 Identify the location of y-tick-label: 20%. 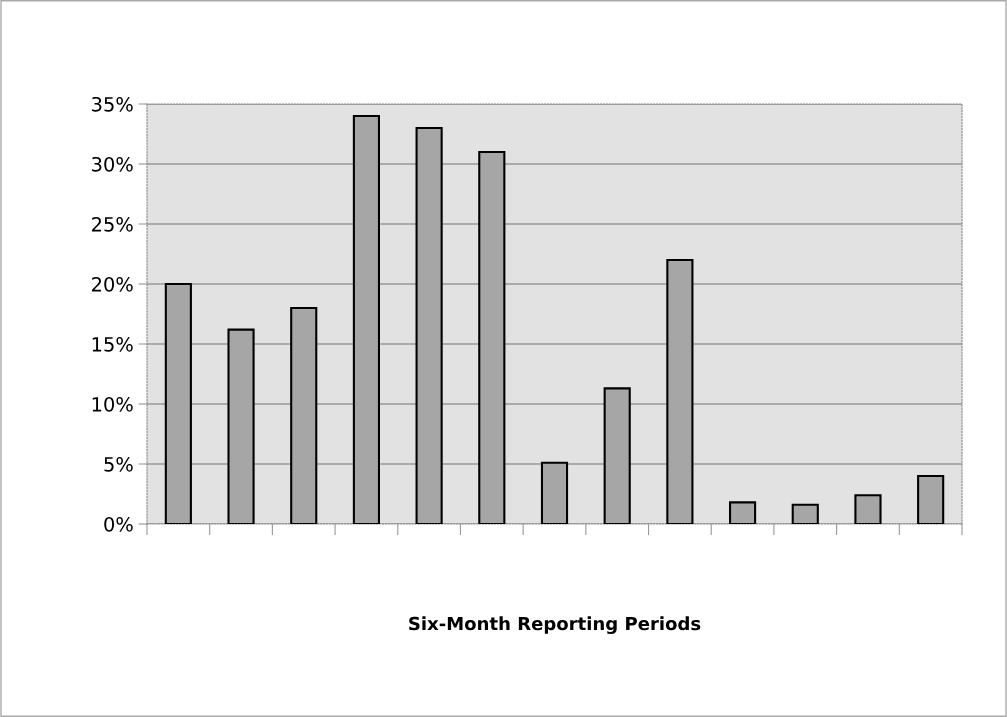
(112, 284).